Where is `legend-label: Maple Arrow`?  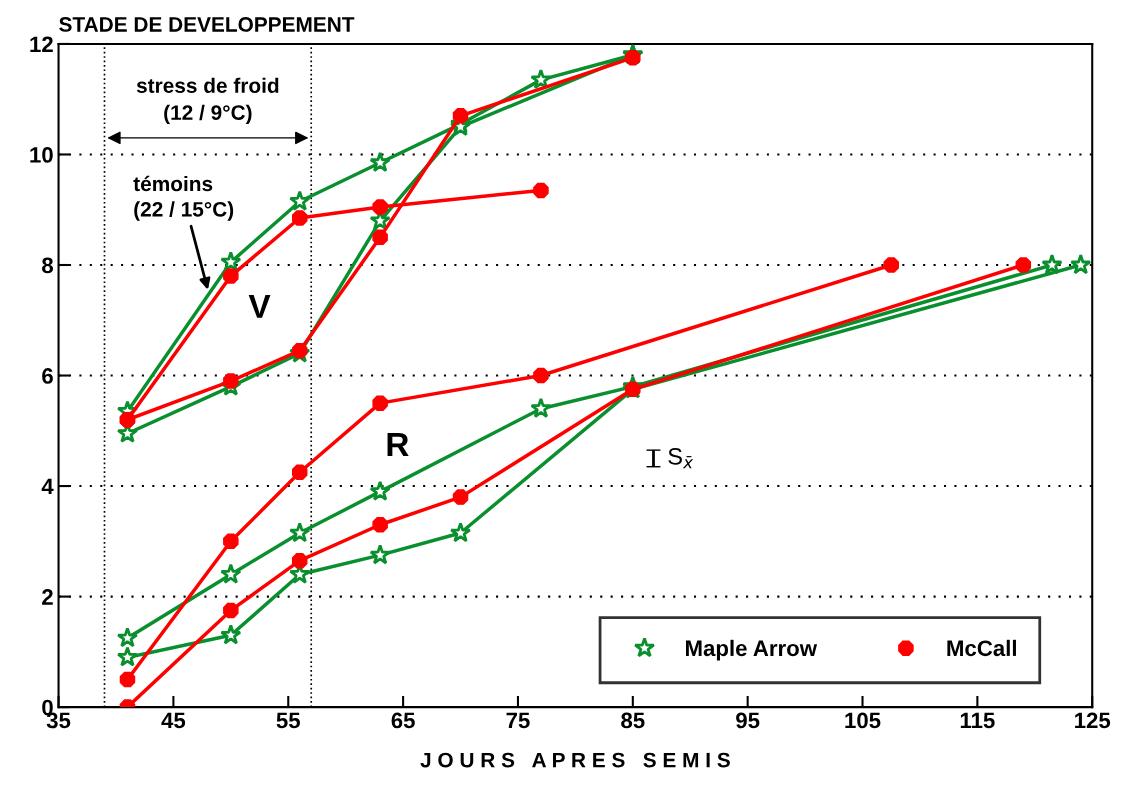
legend-label: Maple Arrow is located at coordinates (752, 650).